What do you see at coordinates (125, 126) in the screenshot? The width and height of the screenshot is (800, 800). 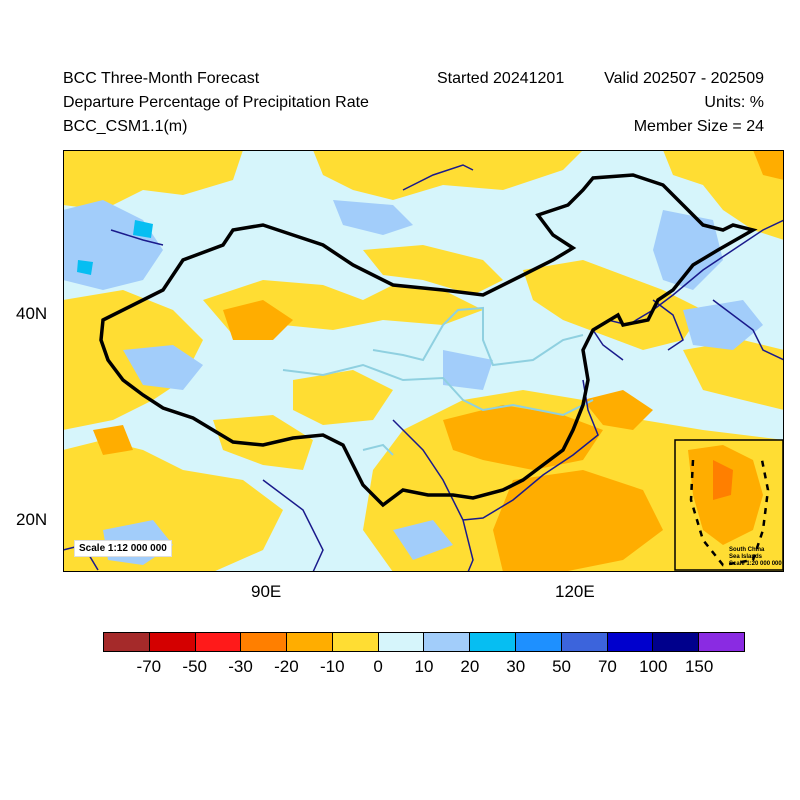 I see `model-name: BCC_CSM1.1(m)` at bounding box center [125, 126].